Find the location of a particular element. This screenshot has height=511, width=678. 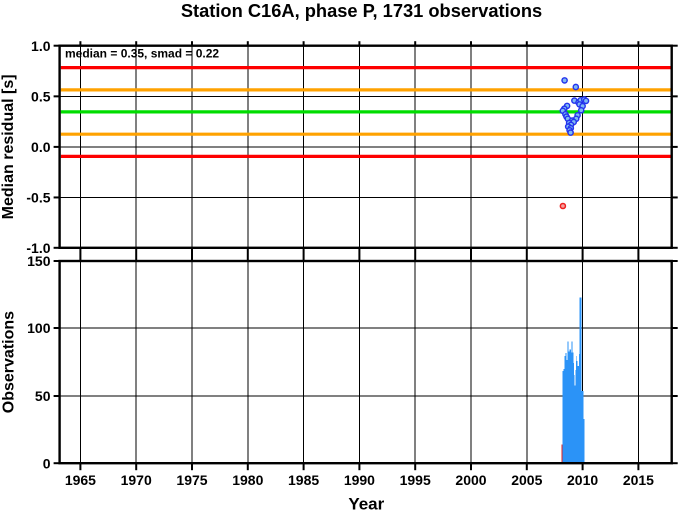

svg-text: 1975 is located at coordinates (191, 480).